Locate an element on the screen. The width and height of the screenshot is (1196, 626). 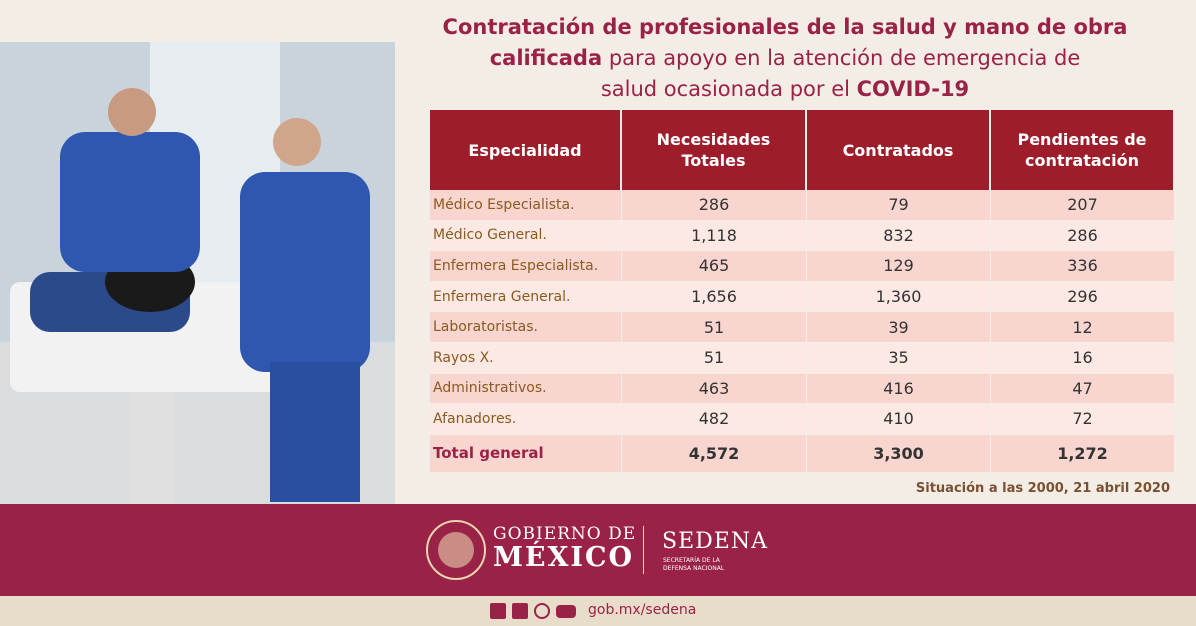
number-cell: 465 is located at coordinates (714, 266).